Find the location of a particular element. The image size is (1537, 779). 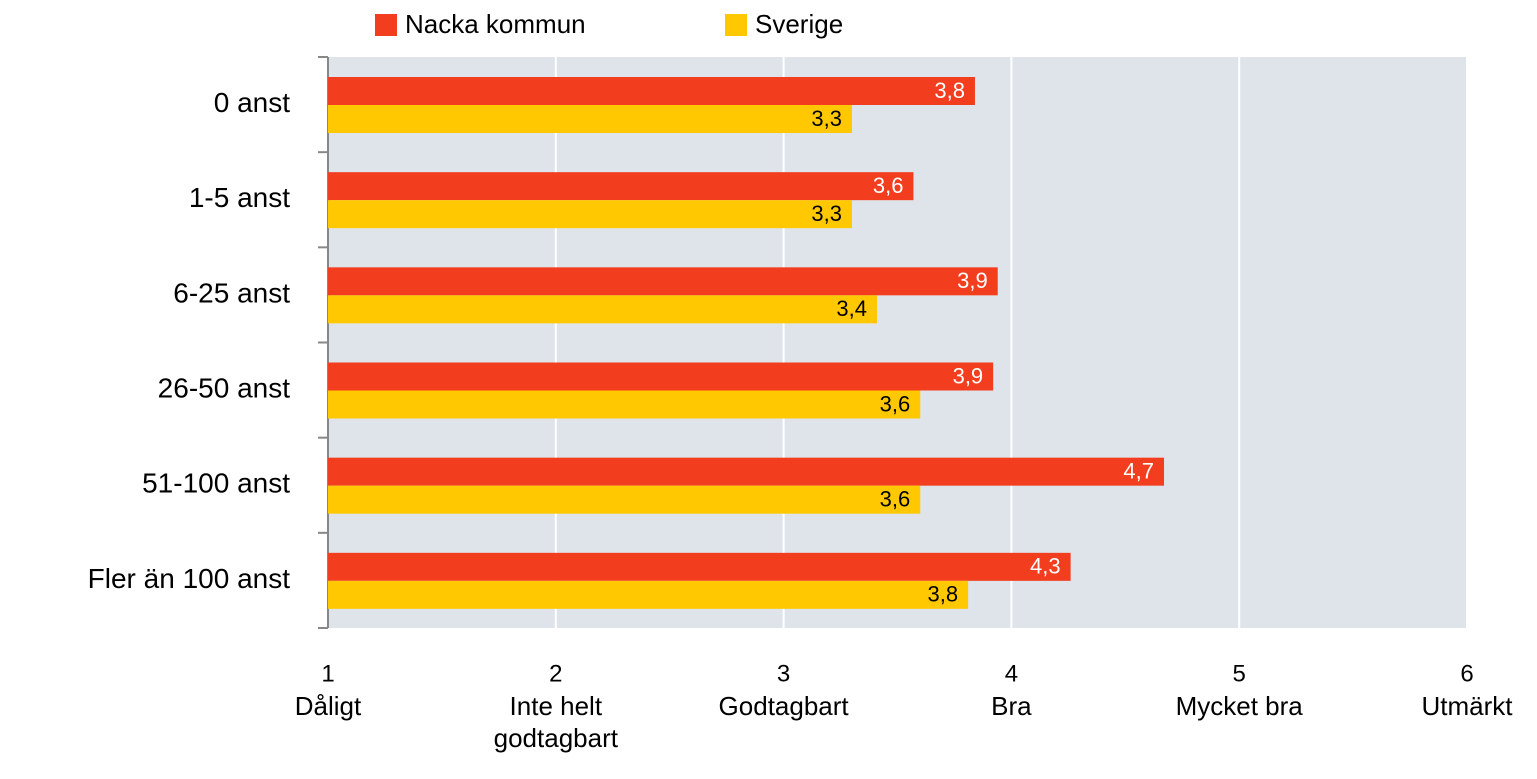

x-tick-description: Dåligt is located at coordinates (328, 706).